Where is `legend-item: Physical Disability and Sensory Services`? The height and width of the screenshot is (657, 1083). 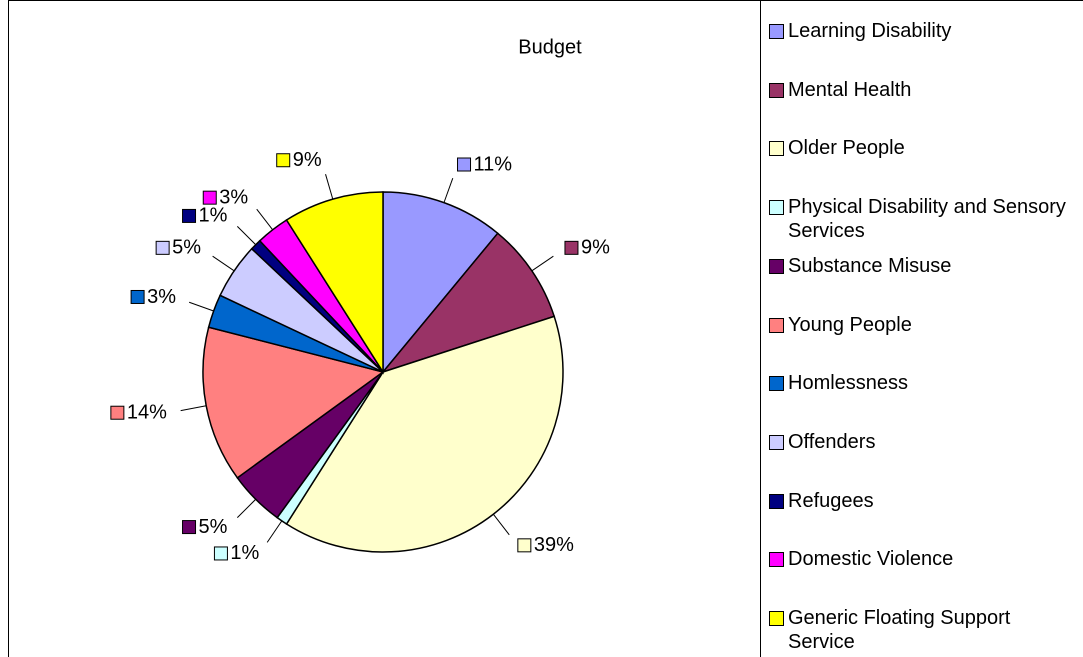 legend-item: Physical Disability and Sensory Services is located at coordinates (919, 219).